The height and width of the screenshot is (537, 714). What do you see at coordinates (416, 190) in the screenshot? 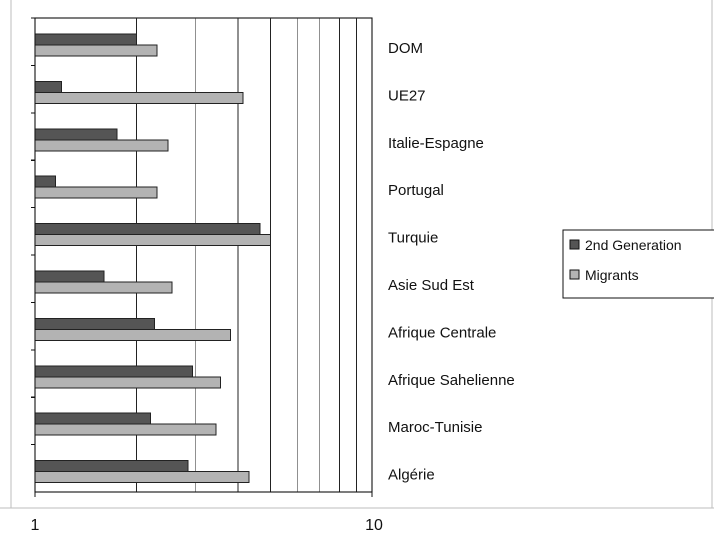
I see `category-label-portugal: Portugal` at bounding box center [416, 190].